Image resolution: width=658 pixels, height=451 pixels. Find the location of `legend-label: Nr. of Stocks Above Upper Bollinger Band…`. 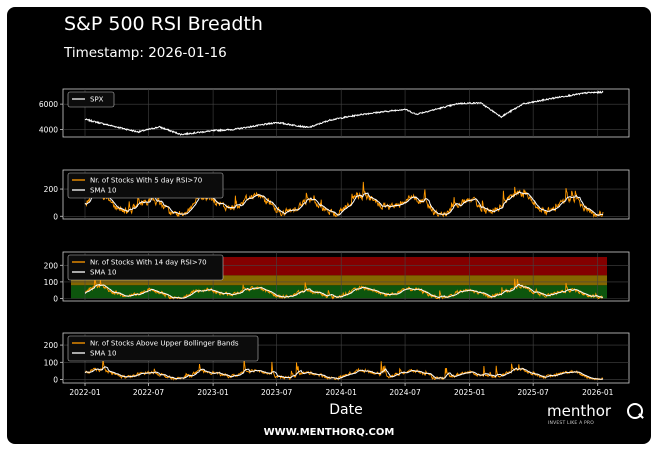

legend-label: Nr. of Stocks Above Upper Bollinger Band… is located at coordinates (164, 344).